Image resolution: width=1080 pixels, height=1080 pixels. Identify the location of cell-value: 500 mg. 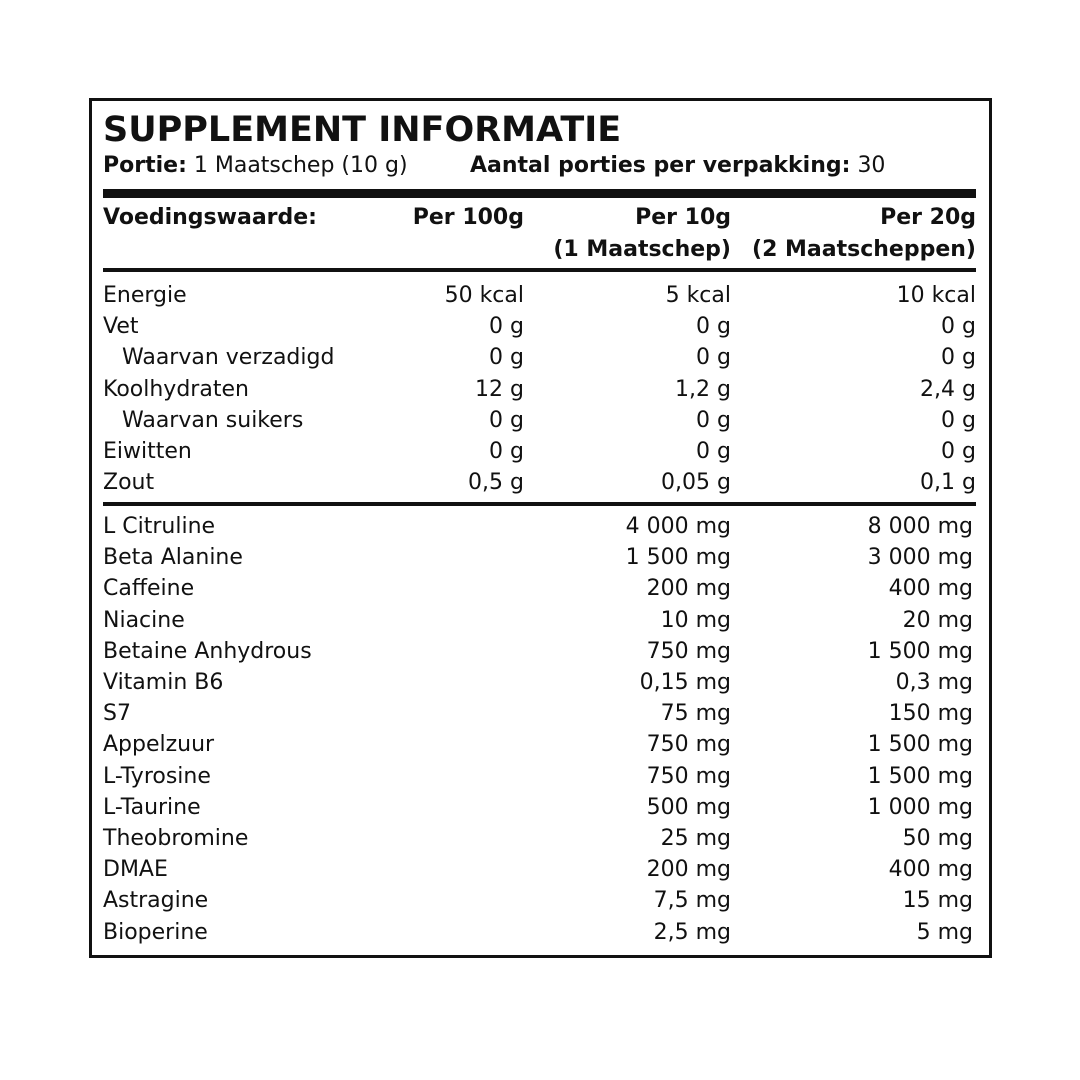
(688, 807).